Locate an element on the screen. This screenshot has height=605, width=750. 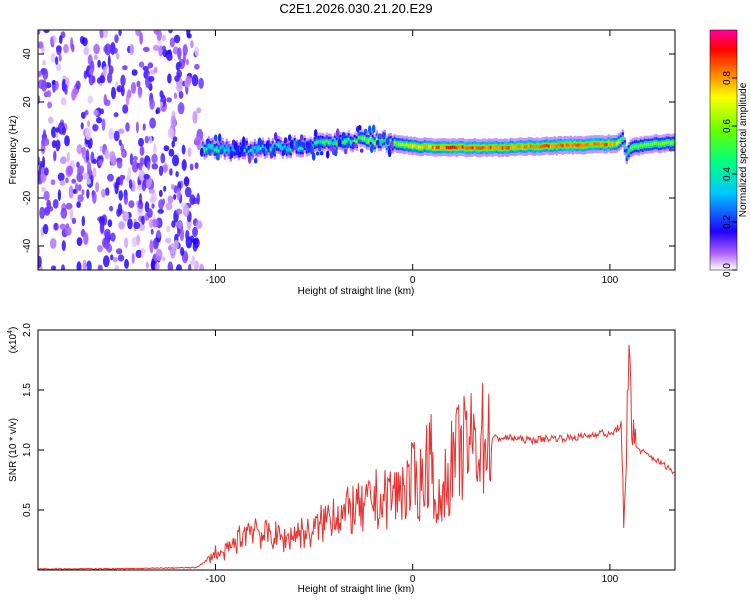
x-tick-label: 0 is located at coordinates (413, 280).